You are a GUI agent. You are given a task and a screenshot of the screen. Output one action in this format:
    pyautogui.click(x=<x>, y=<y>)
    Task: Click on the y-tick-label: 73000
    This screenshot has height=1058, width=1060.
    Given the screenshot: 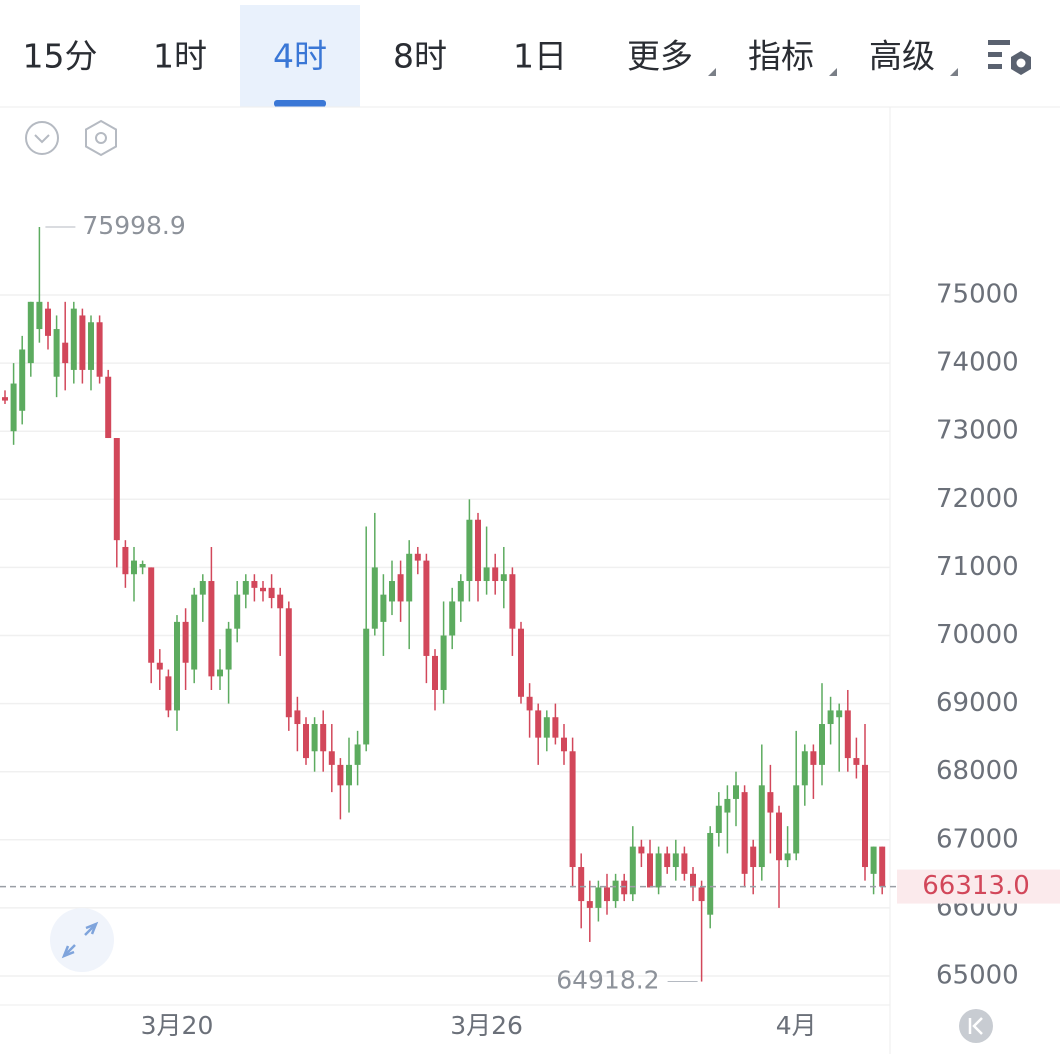 What is the action you would take?
    pyautogui.click(x=977, y=431)
    